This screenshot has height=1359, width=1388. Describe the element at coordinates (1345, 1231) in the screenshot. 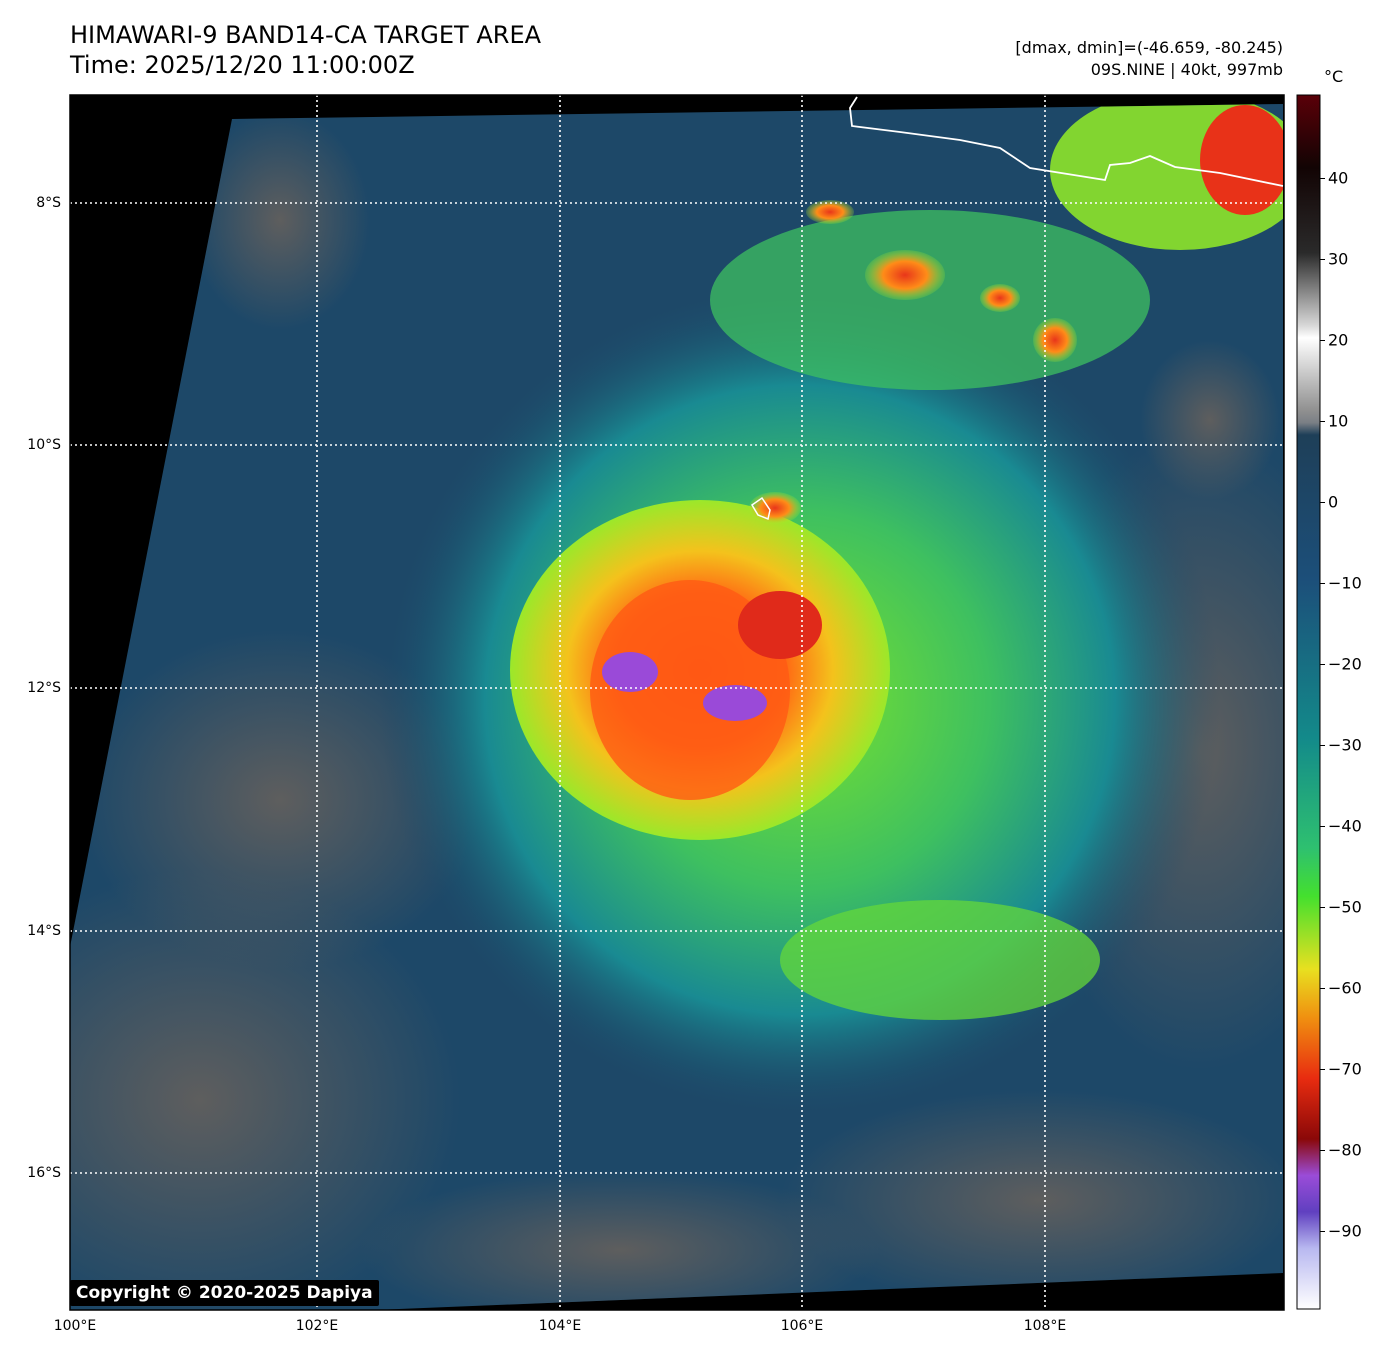

I see `colorbar-tick-label: −90` at that location.